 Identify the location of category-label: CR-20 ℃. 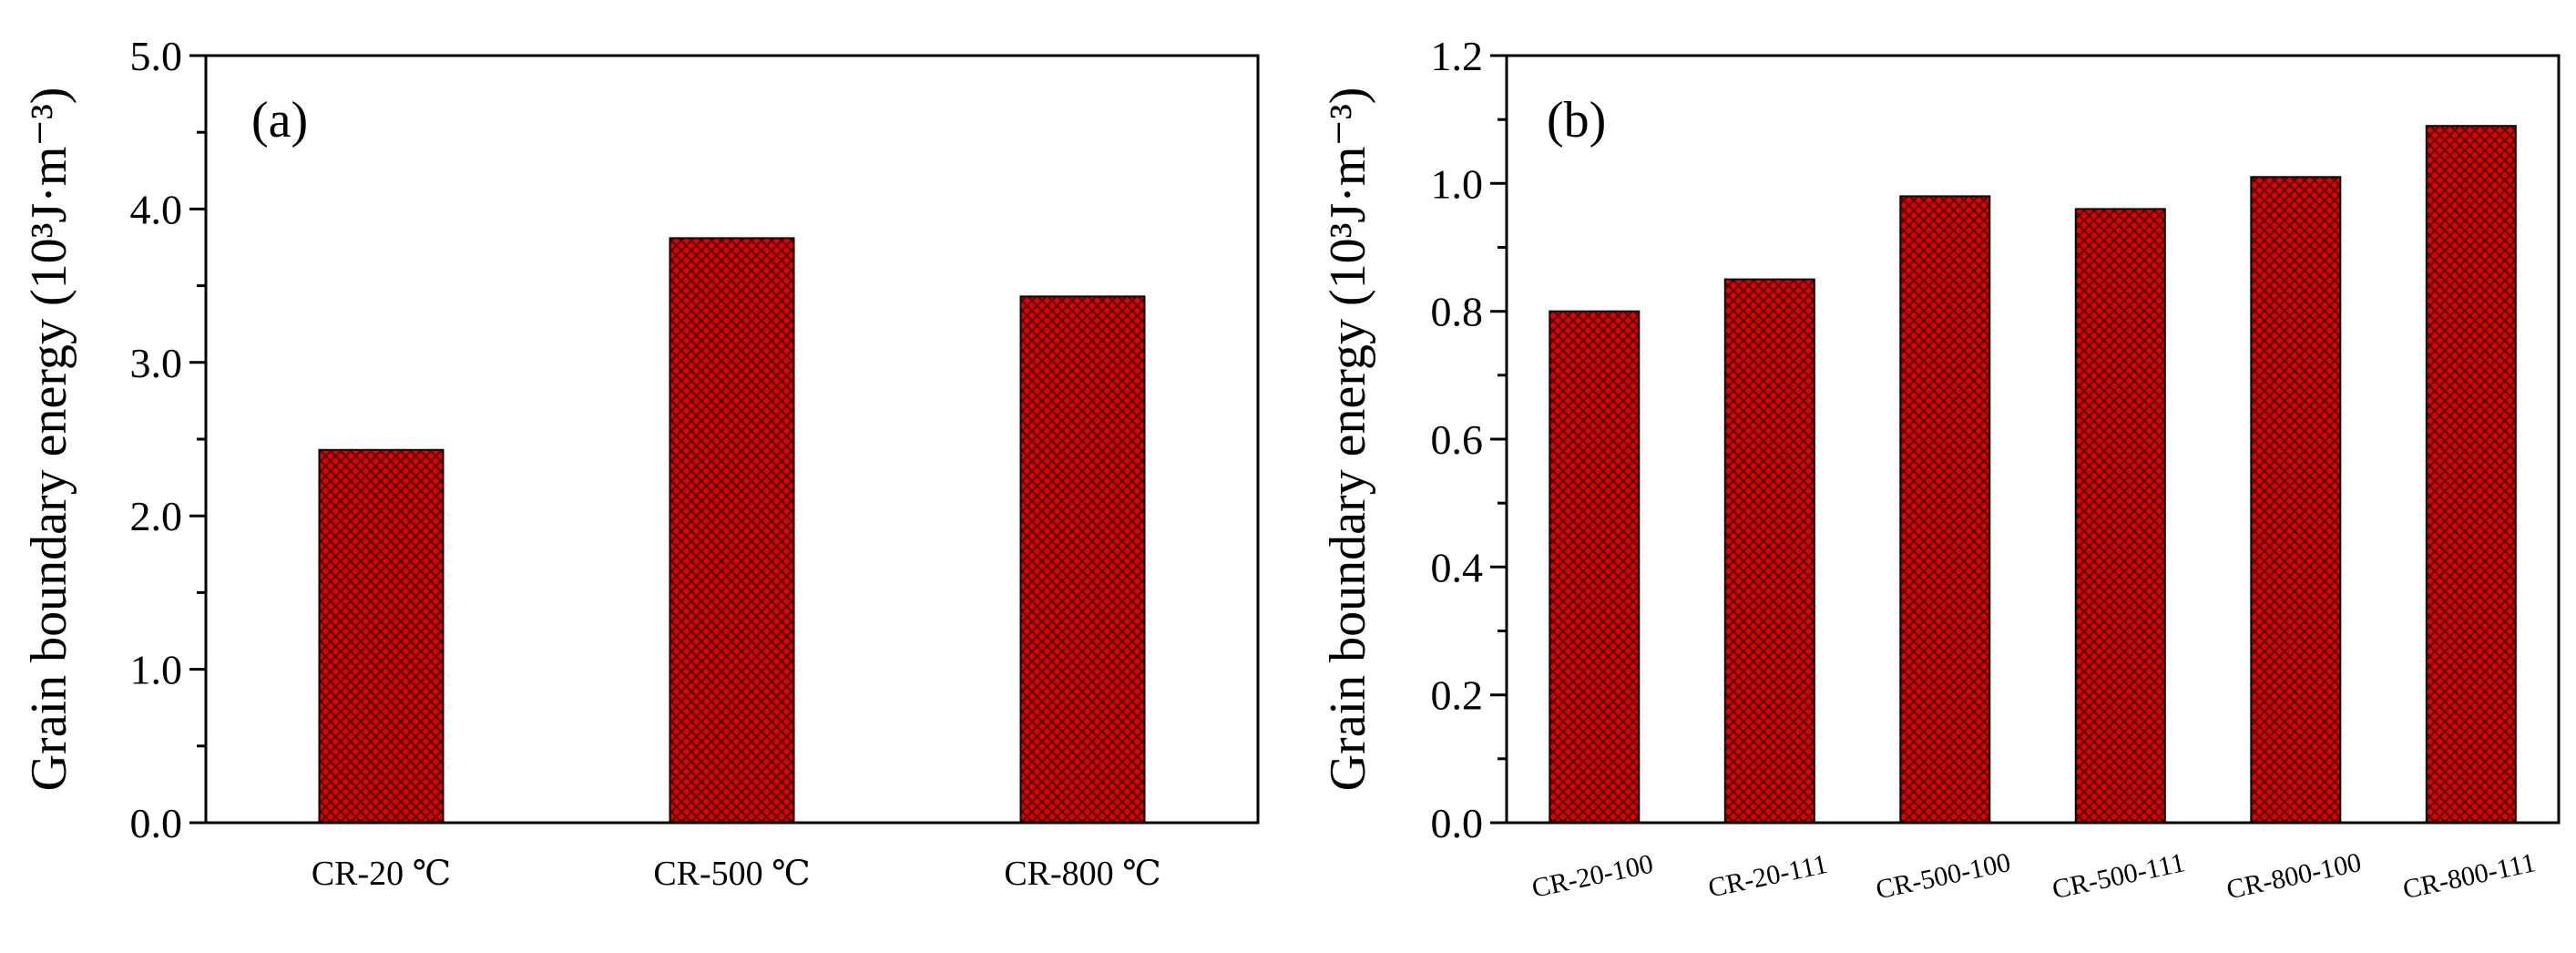
(382, 874).